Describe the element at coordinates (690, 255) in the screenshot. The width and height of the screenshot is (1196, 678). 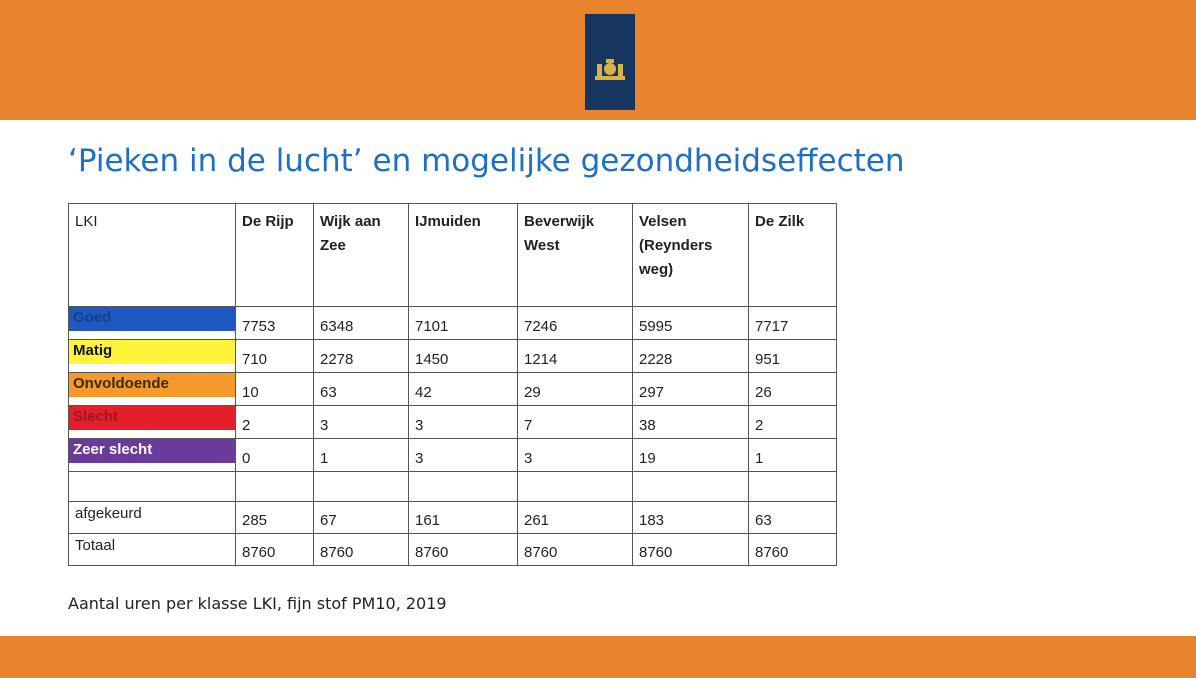
I see `column-header: Velsen (Reynders weg)` at that location.